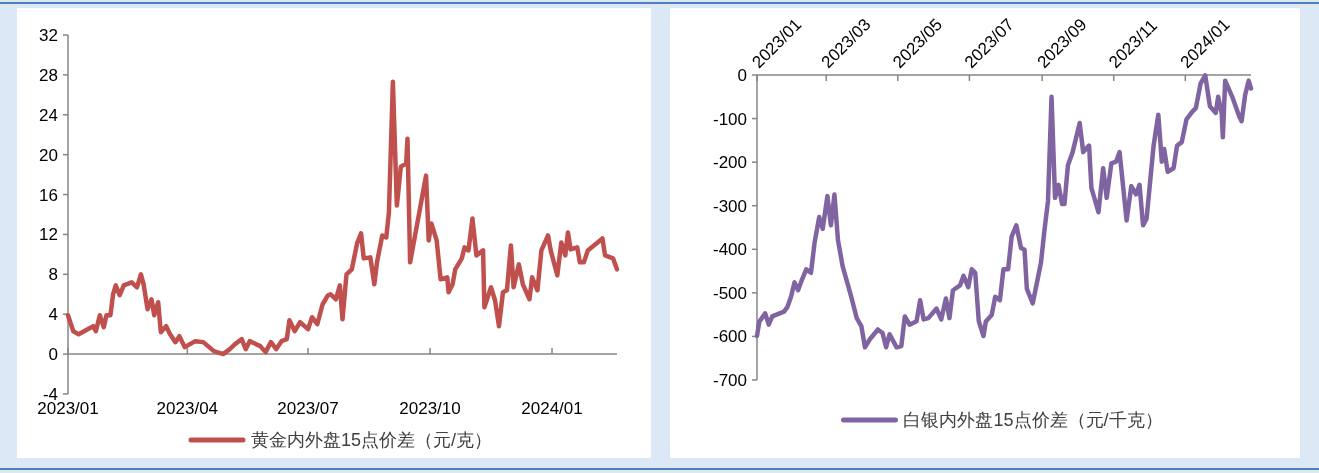 This screenshot has width=1319, height=473. What do you see at coordinates (48, 235) in the screenshot?
I see `y-tick-label: 12` at bounding box center [48, 235].